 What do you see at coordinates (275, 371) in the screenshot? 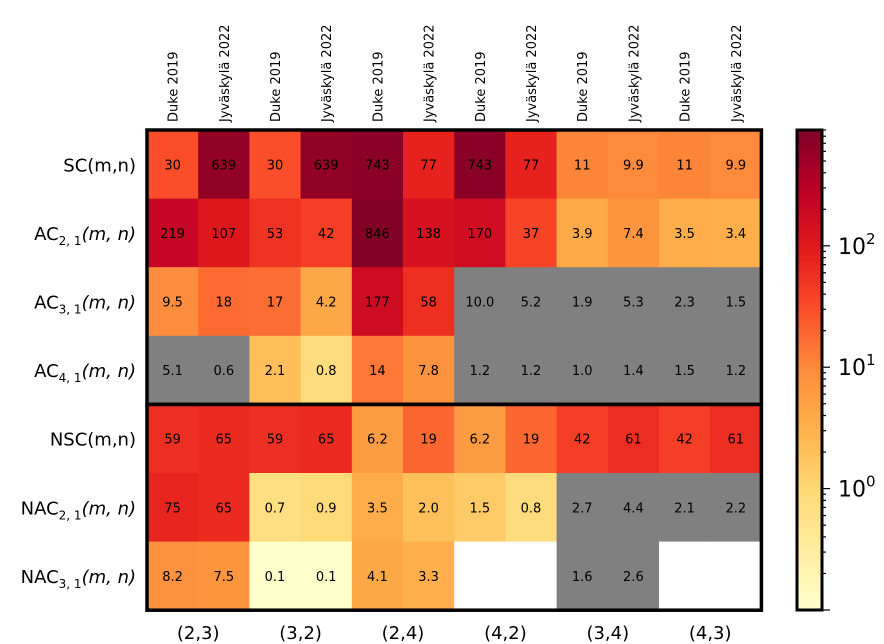
I see `cell-value-label: 2.1` at bounding box center [275, 371].